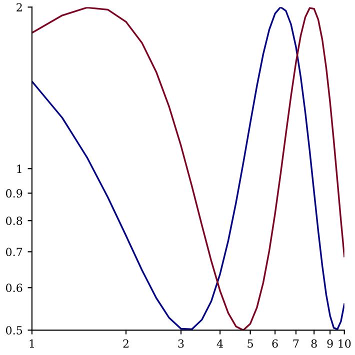  I want to click on y-tick-label: 0.8, so click(14, 221).